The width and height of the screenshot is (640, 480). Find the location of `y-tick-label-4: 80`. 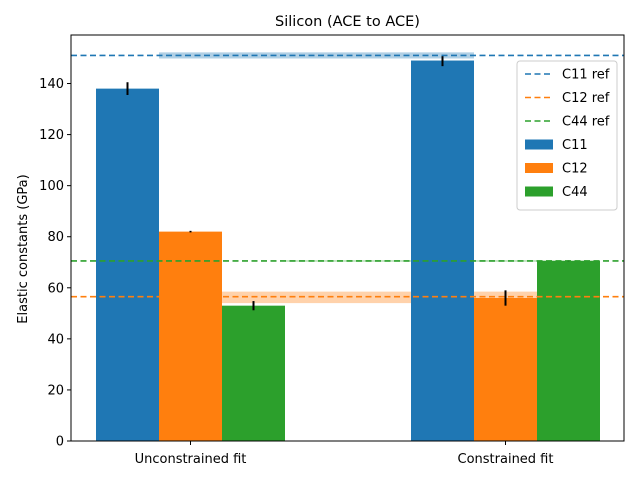

y-tick-label-4: 80 is located at coordinates (55, 237).